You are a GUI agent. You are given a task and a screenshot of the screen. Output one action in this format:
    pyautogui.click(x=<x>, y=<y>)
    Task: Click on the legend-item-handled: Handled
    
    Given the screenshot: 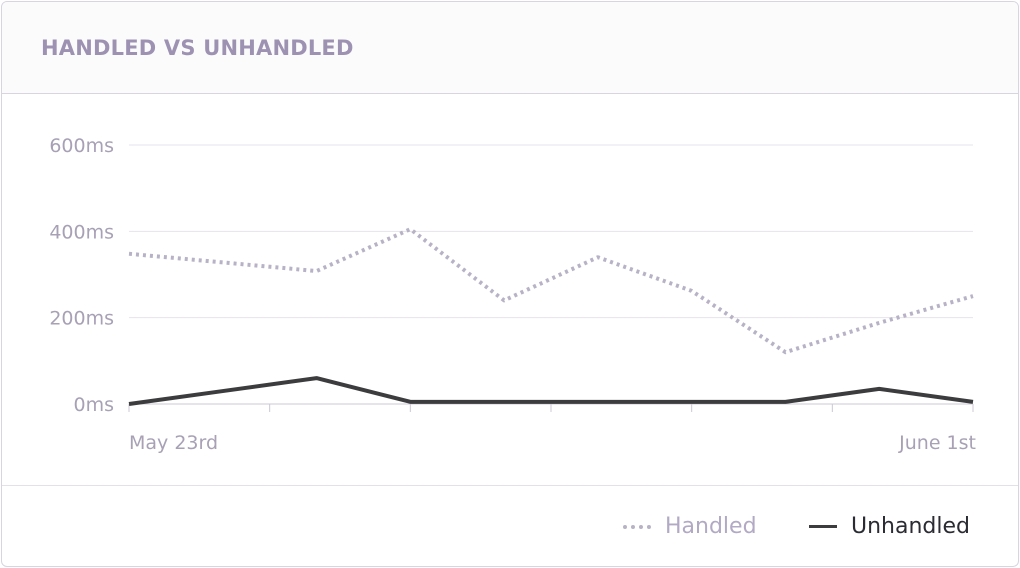 What is the action you would take?
    pyautogui.click(x=690, y=526)
    